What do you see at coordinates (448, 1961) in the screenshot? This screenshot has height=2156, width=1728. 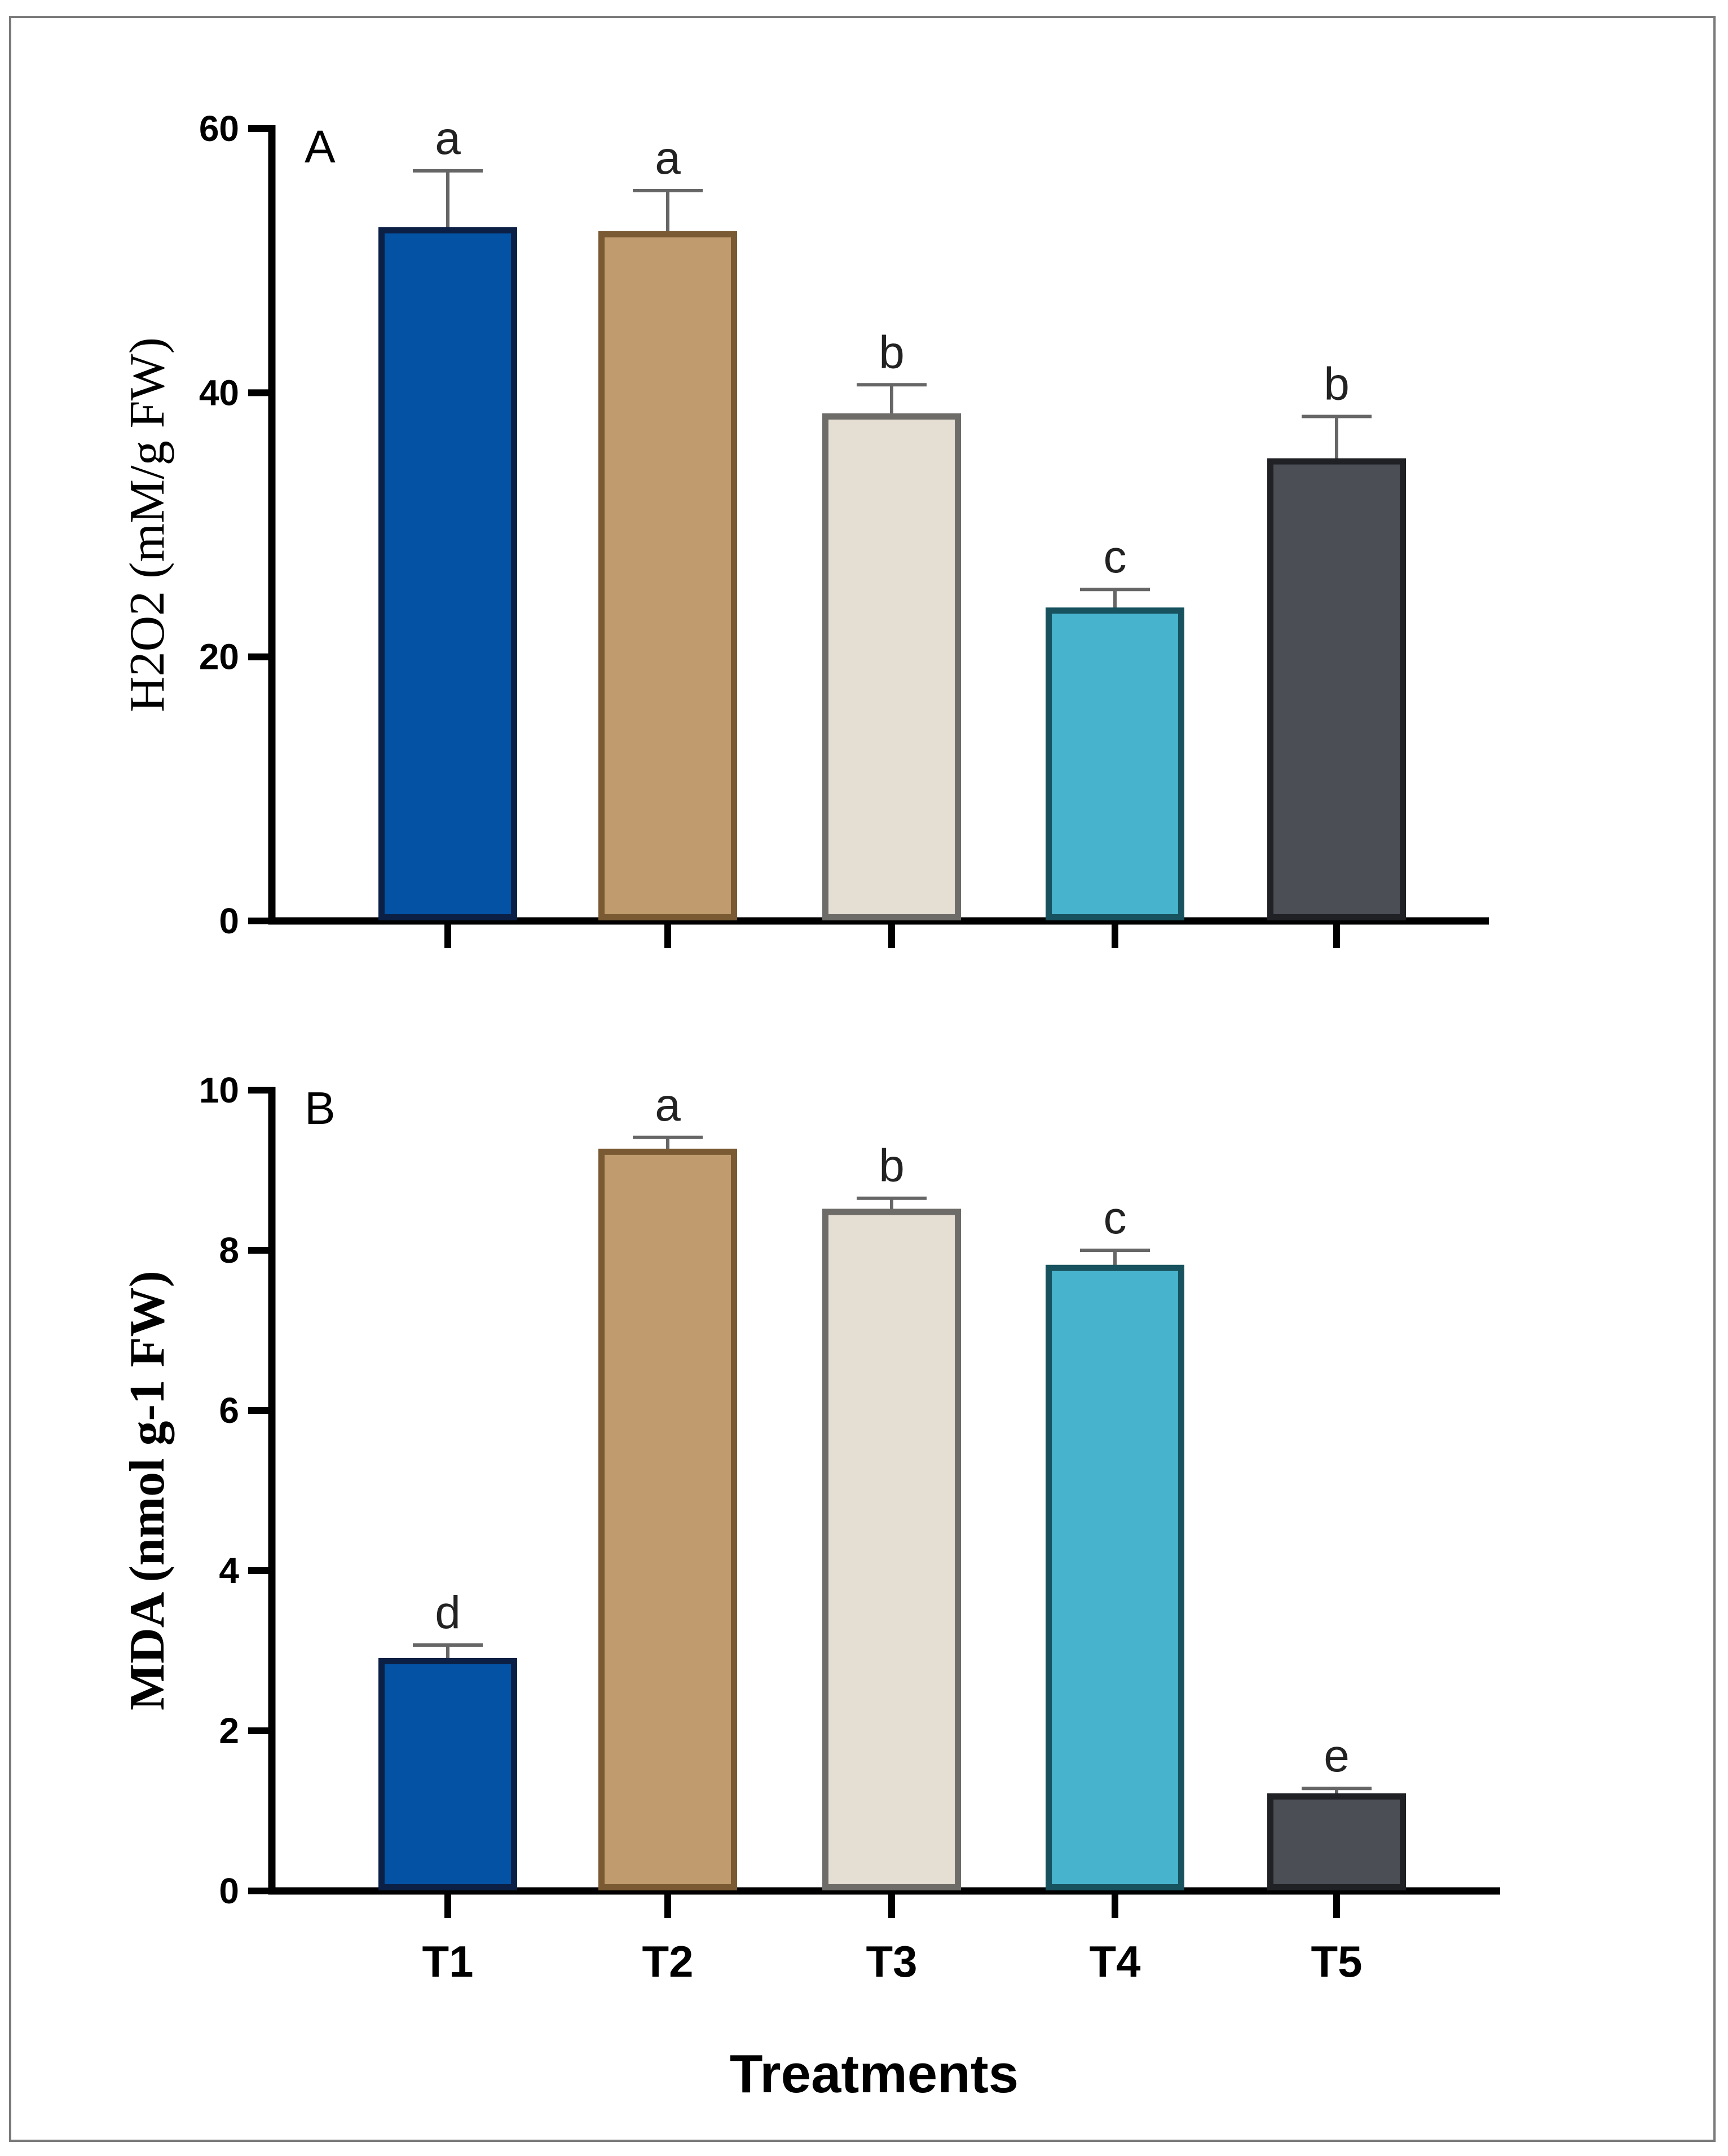 I see `x-tick-label: T1` at bounding box center [448, 1961].